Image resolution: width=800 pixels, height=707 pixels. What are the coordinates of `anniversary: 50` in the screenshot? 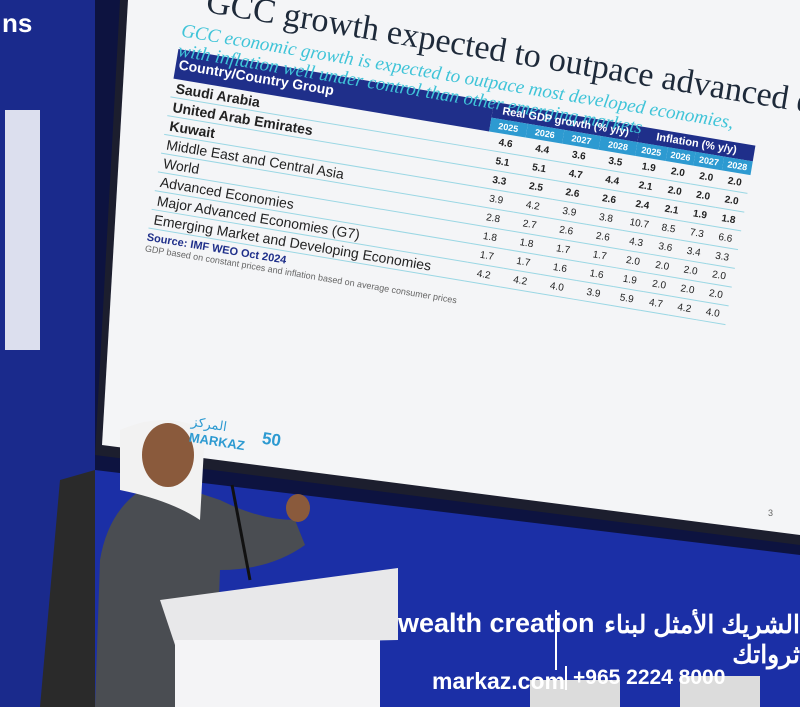 It's located at (271, 439).